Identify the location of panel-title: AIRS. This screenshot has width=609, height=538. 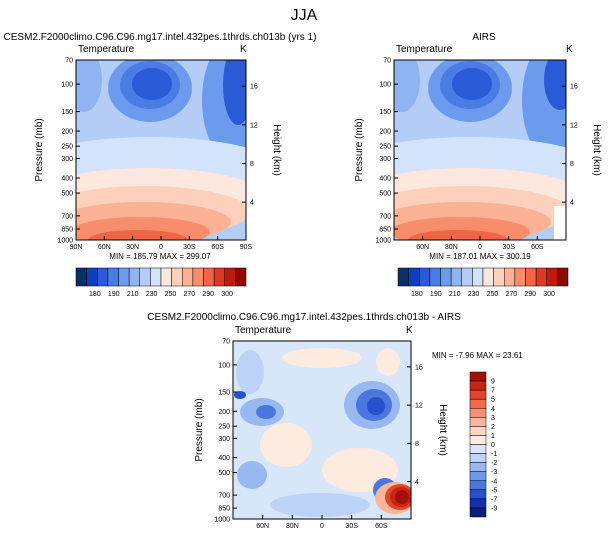
(484, 37).